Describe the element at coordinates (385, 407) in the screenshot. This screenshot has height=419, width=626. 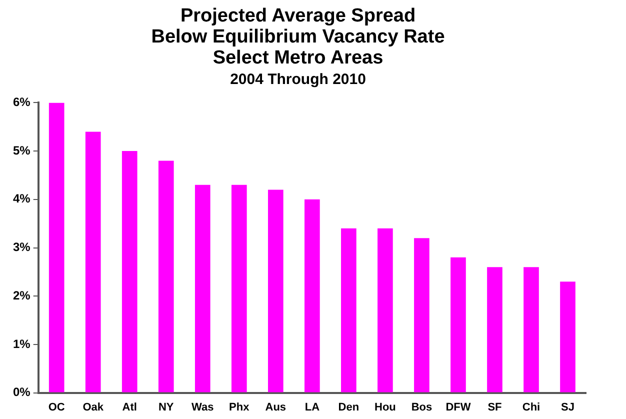
I see `x-tick-label: Hou` at that location.